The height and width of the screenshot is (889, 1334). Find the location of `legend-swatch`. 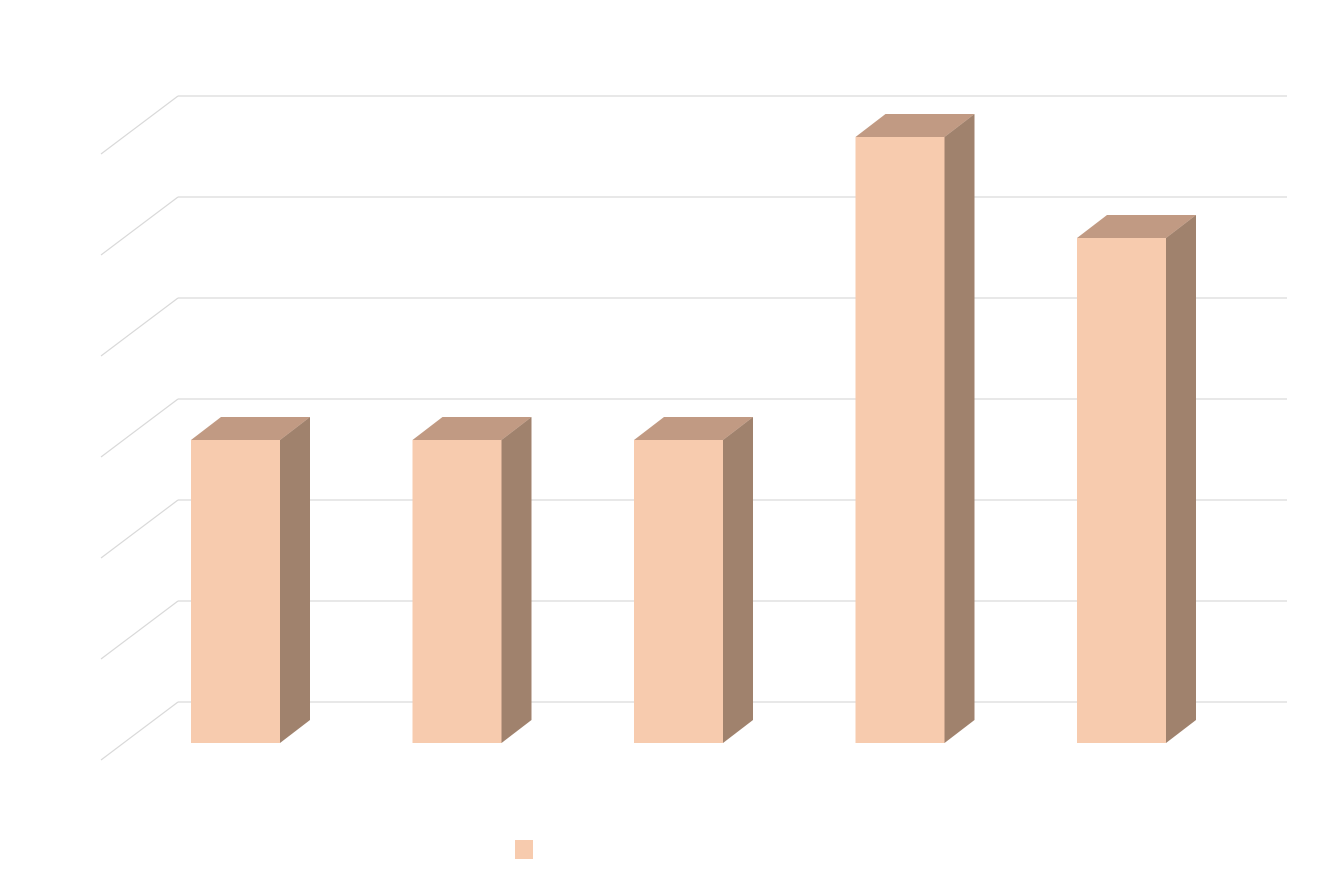

legend-swatch is located at coordinates (524, 849).